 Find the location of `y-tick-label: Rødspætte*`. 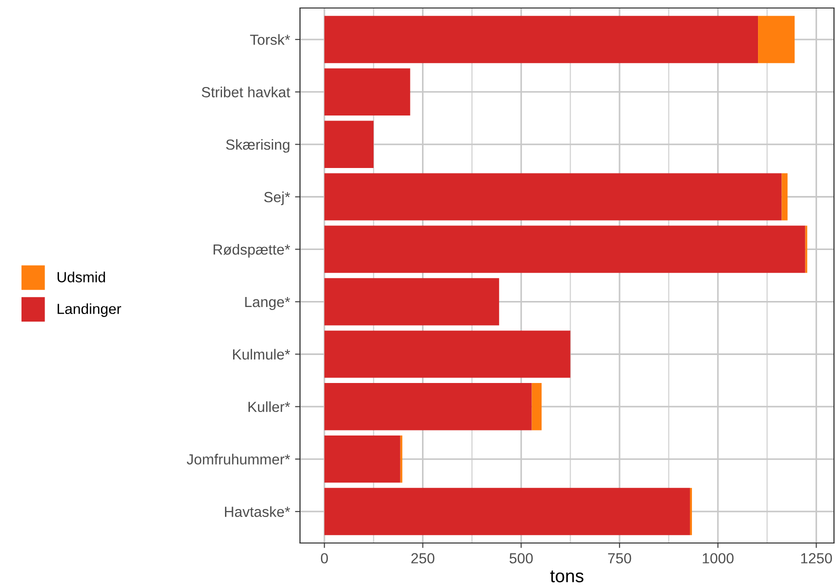

y-tick-label: Rødspætte* is located at coordinates (252, 251).